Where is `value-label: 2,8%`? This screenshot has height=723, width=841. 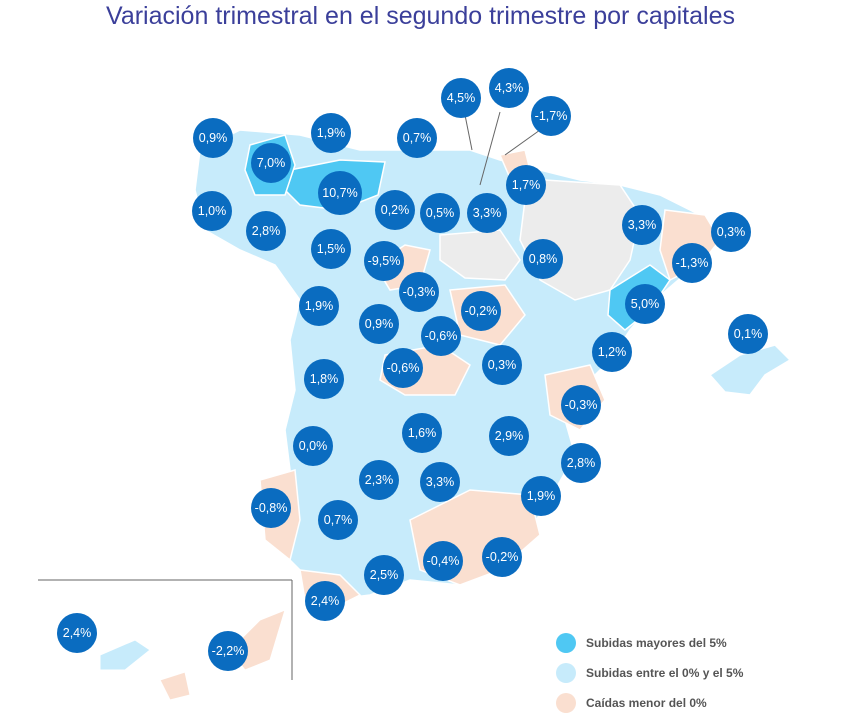
value-label: 2,8% is located at coordinates (581, 463).